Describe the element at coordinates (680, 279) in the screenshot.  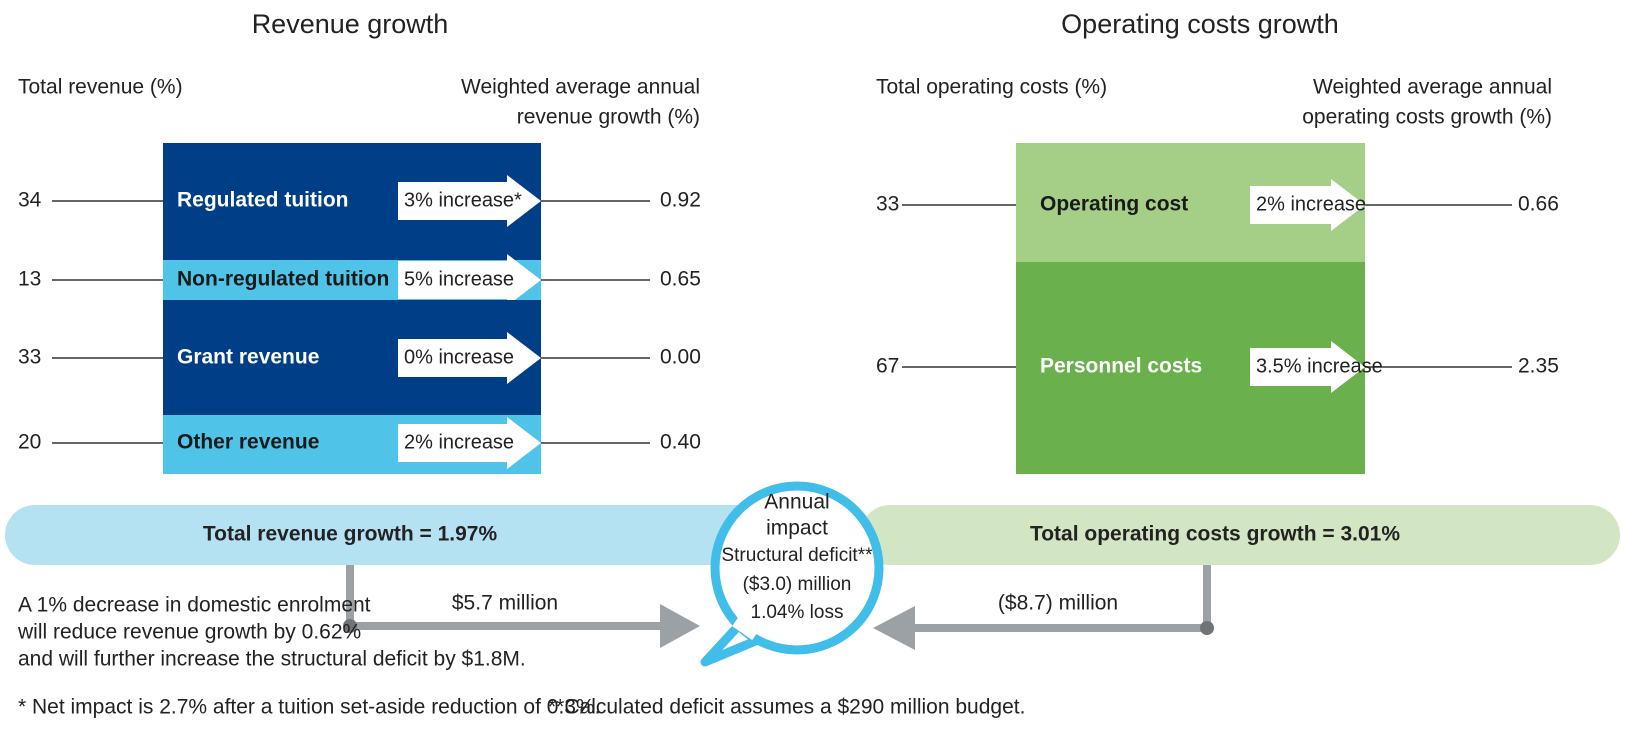
I see `growth: 0.65` at that location.